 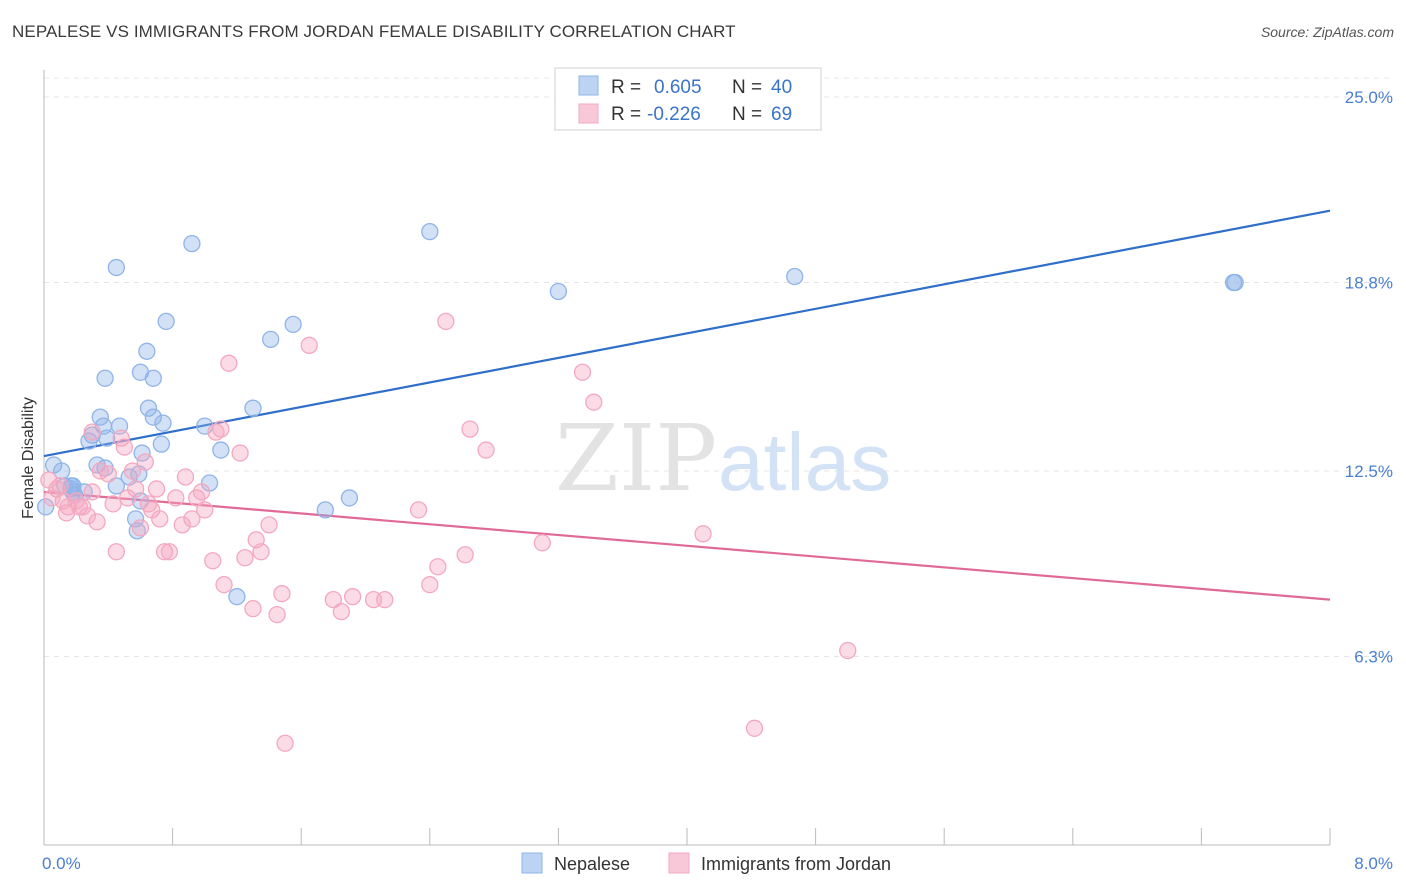 I want to click on legend-n-label-nepalese: N =, so click(x=747, y=87).